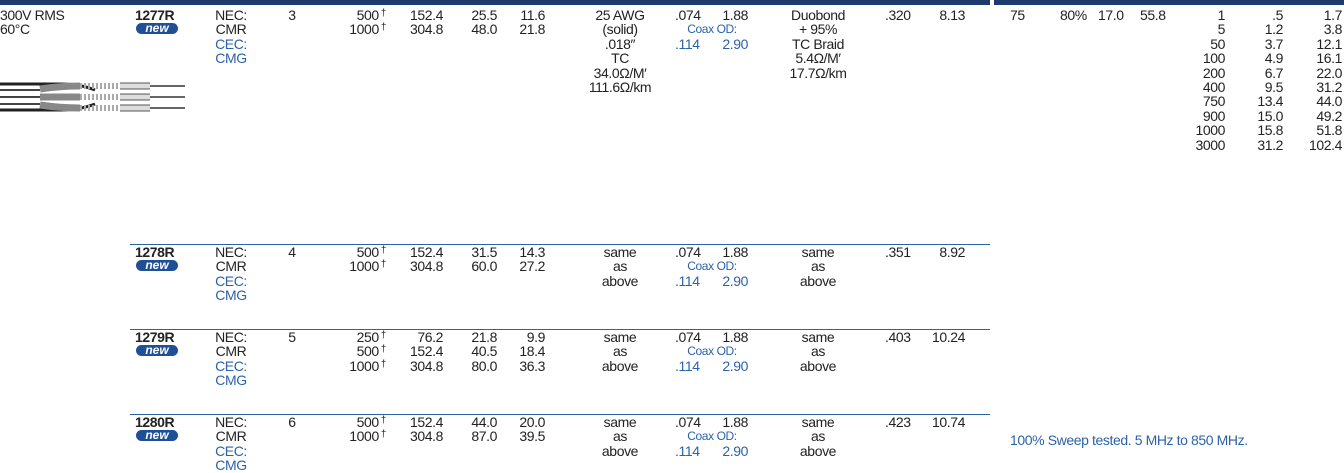 Image resolution: width=1344 pixels, height=473 pixels. I want to click on conductor-spec: TC, so click(620, 58).